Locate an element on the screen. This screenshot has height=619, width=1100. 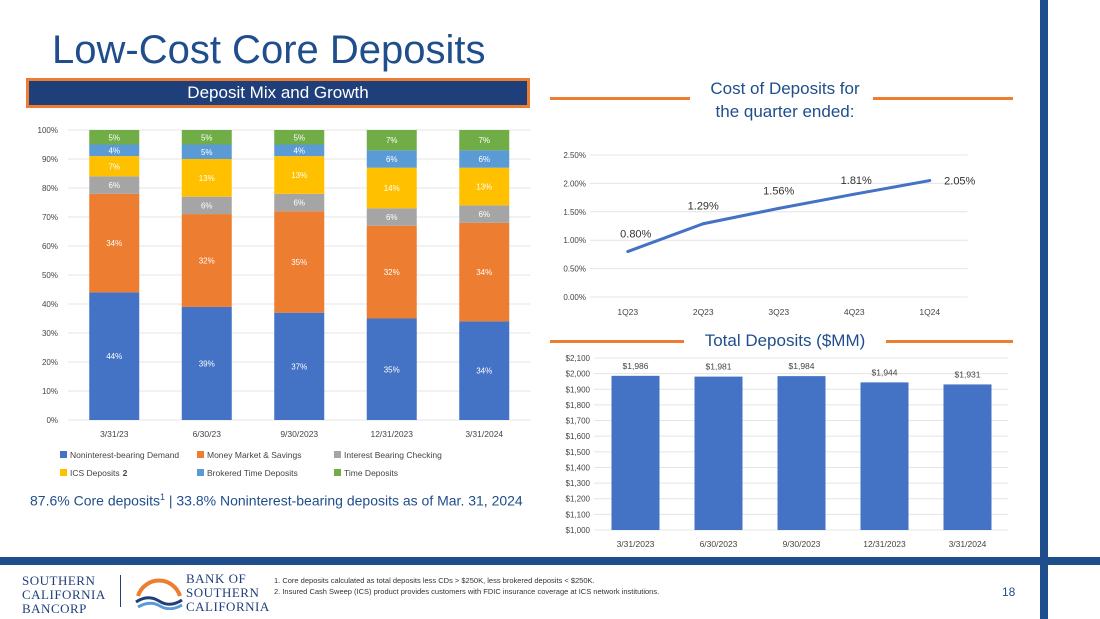
mix-data-label: 4% is located at coordinates (114, 150).